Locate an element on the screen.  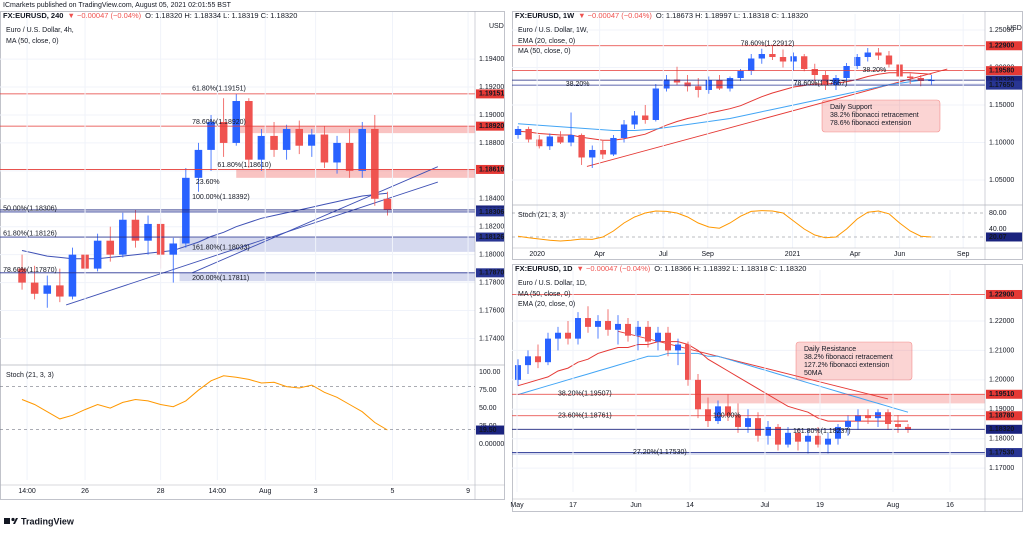
y-tick-label: 1.25000 is located at coordinates (1001, 30).